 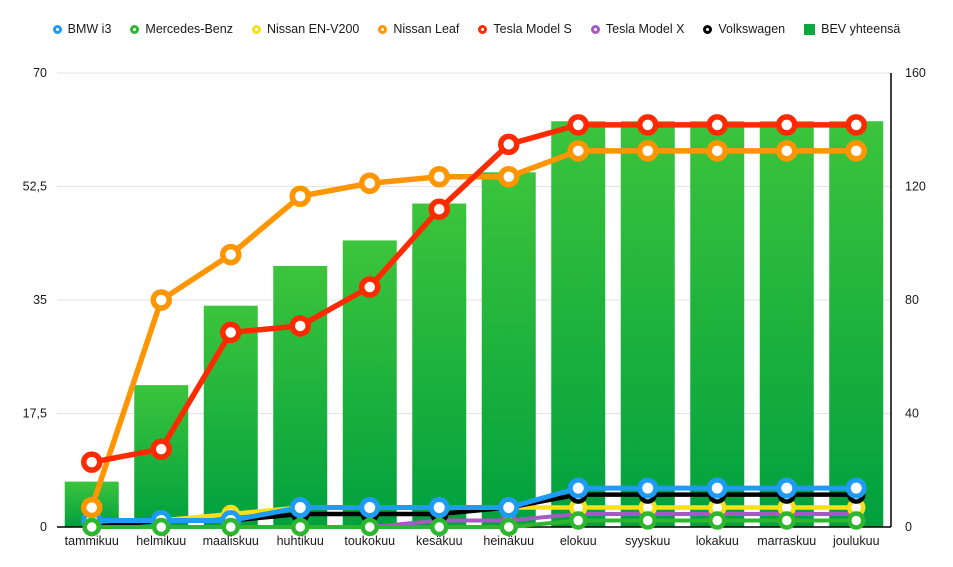 What do you see at coordinates (578, 541) in the screenshot?
I see `x-axis-label-elokuu: elokuu` at bounding box center [578, 541].